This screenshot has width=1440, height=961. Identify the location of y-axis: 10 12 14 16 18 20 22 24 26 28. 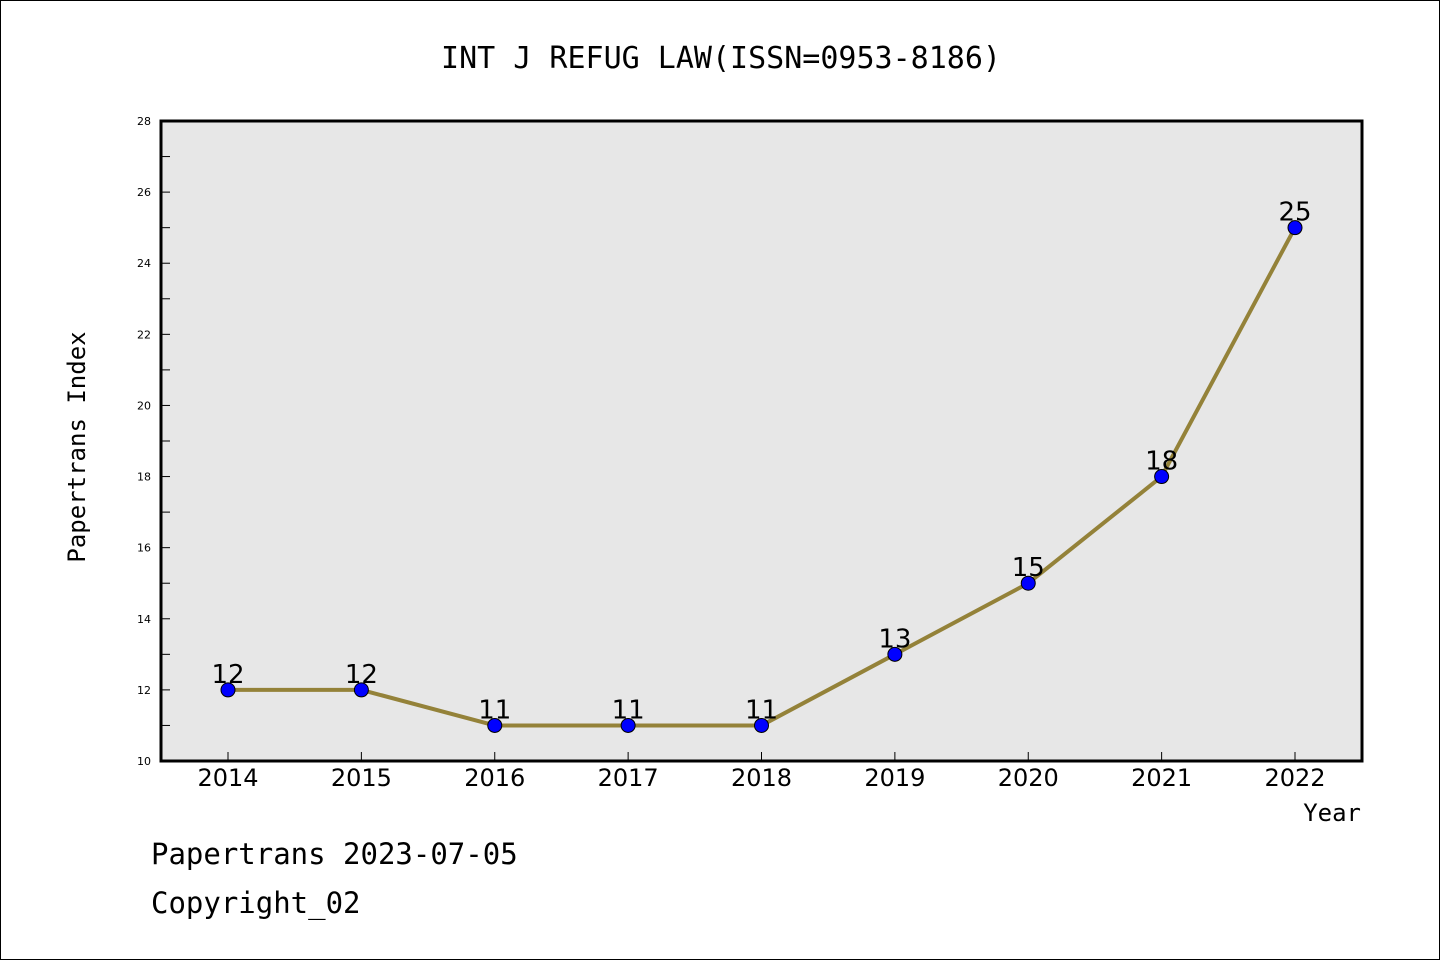
(153, 441).